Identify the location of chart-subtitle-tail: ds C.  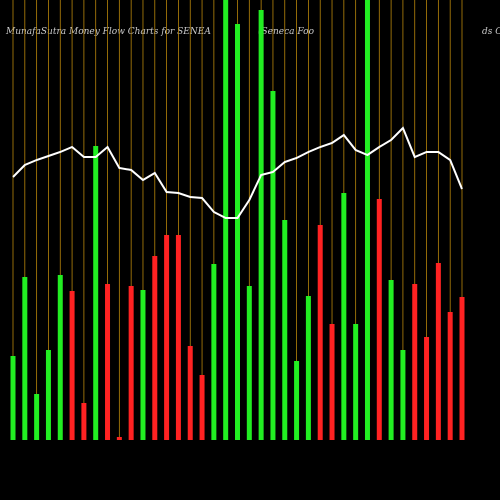
(491, 32).